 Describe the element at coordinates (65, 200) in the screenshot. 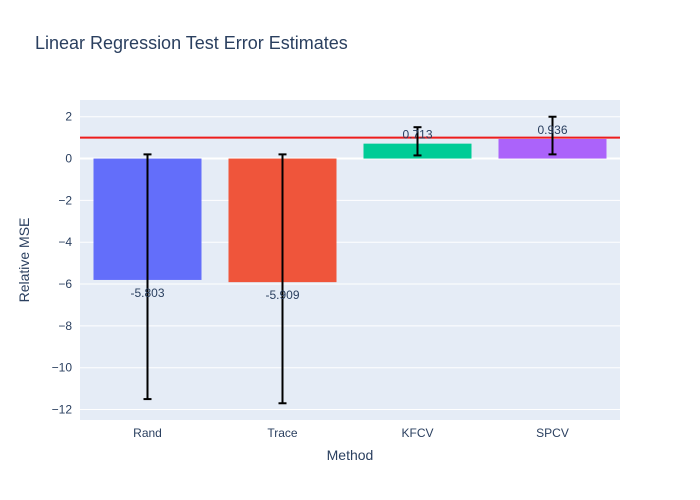

I see `y-tick-label: −2` at that location.